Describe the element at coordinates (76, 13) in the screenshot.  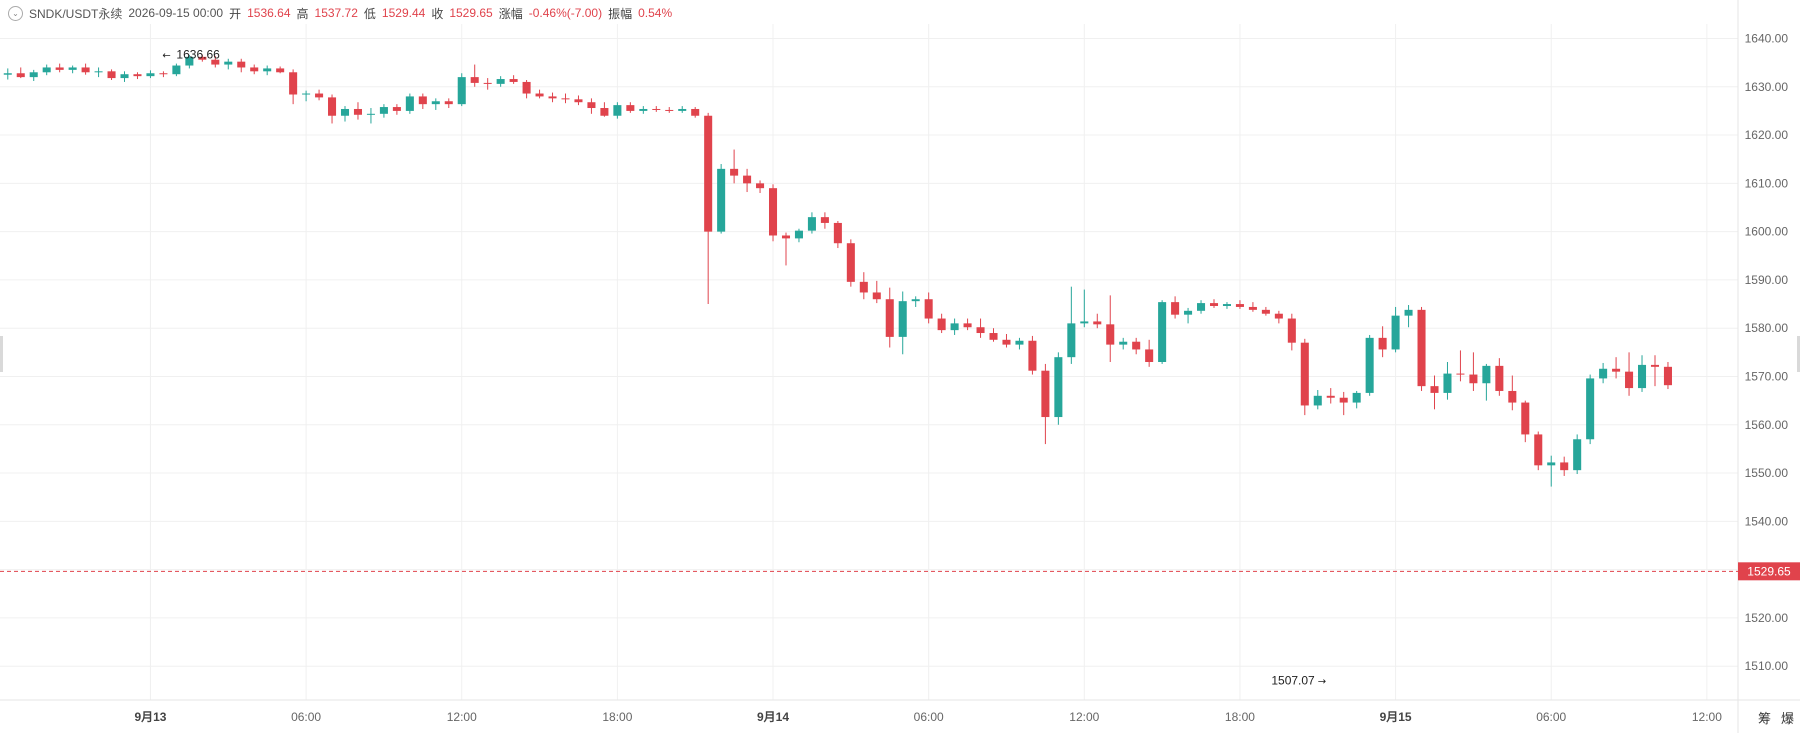
I see `symbol-name: SNDK/USDT永续` at that location.